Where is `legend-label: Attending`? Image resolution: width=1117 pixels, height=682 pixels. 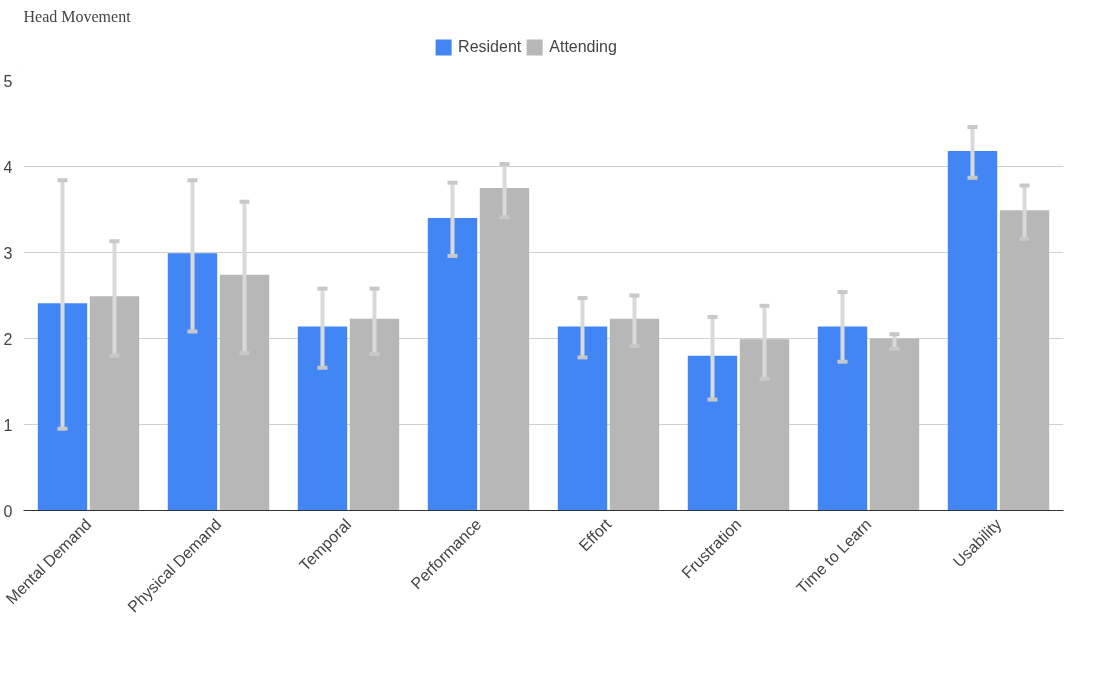 legend-label: Attending is located at coordinates (583, 47).